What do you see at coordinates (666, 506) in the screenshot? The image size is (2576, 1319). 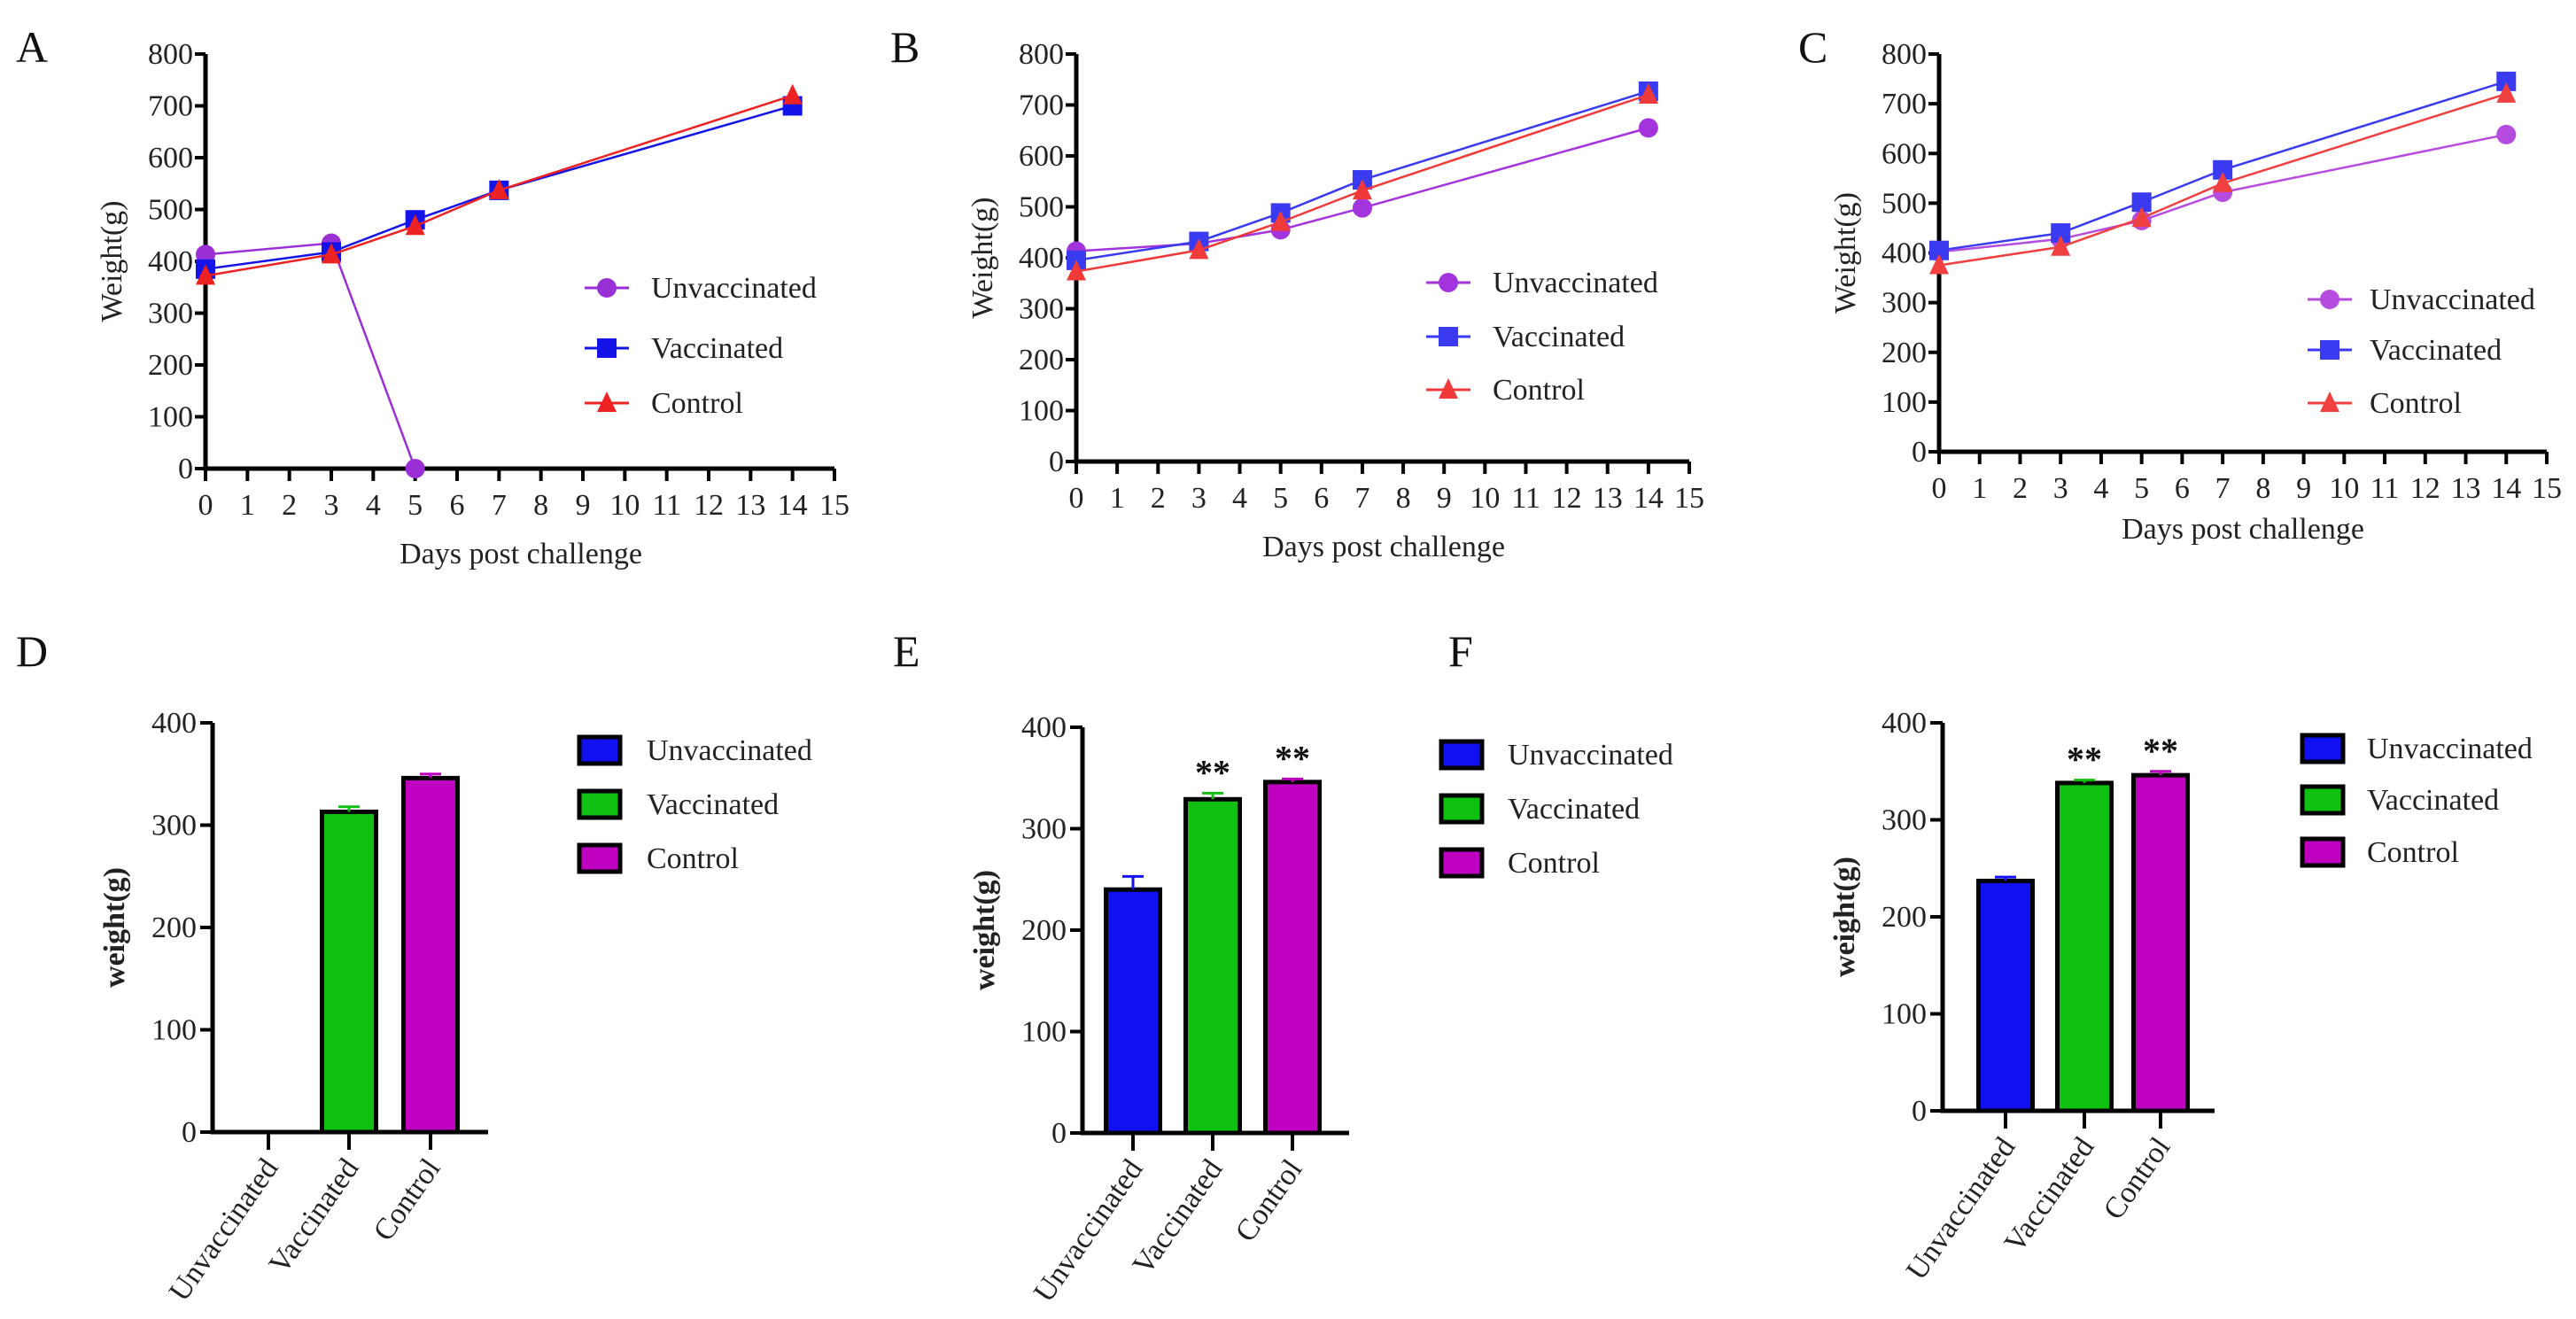 I see `x-tick-label: 11` at bounding box center [666, 506].